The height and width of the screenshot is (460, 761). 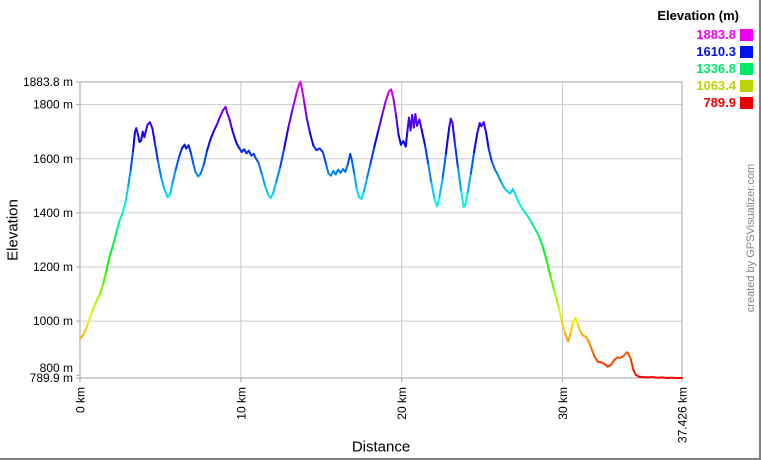 What do you see at coordinates (719, 102) in the screenshot?
I see `legend-value: 789.9` at bounding box center [719, 102].